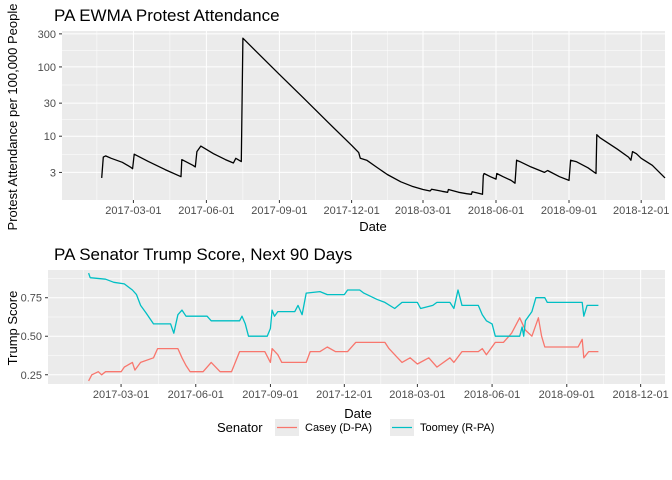 The width and height of the screenshot is (672, 480). What do you see at coordinates (343, 349) in the screenshot?
I see `bottom-chart-series-line-casey` at bounding box center [343, 349].